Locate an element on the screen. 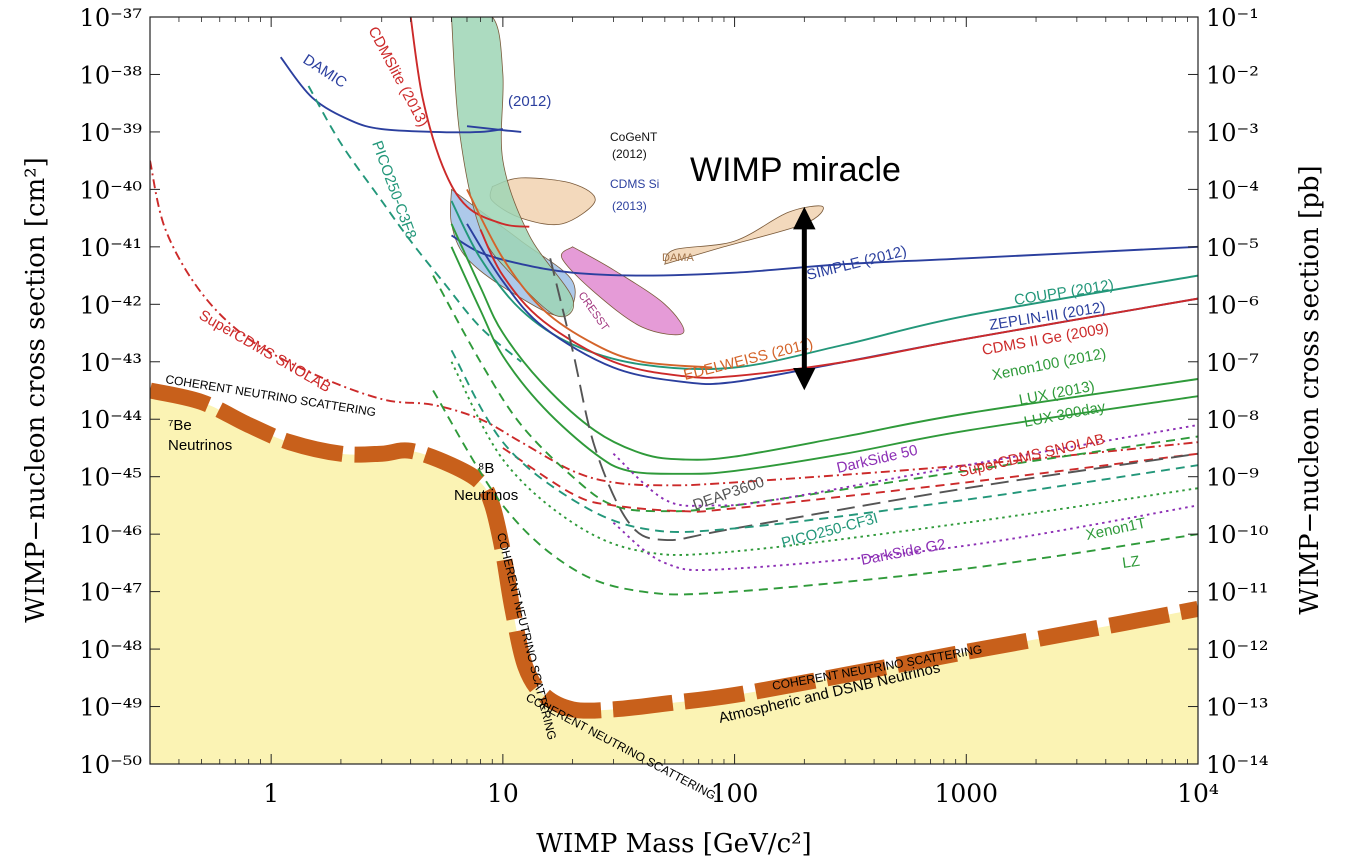 The image size is (1345, 865). y-tick-label-left: 10⁻³⁹ is located at coordinates (111, 133).